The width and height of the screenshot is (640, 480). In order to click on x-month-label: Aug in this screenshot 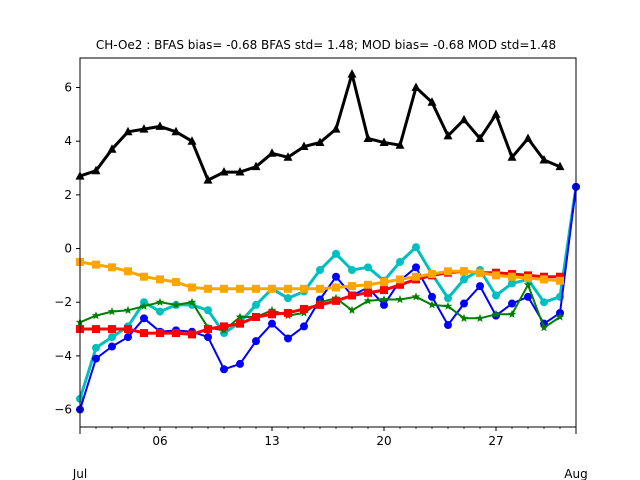, I will do `click(575, 473)`.